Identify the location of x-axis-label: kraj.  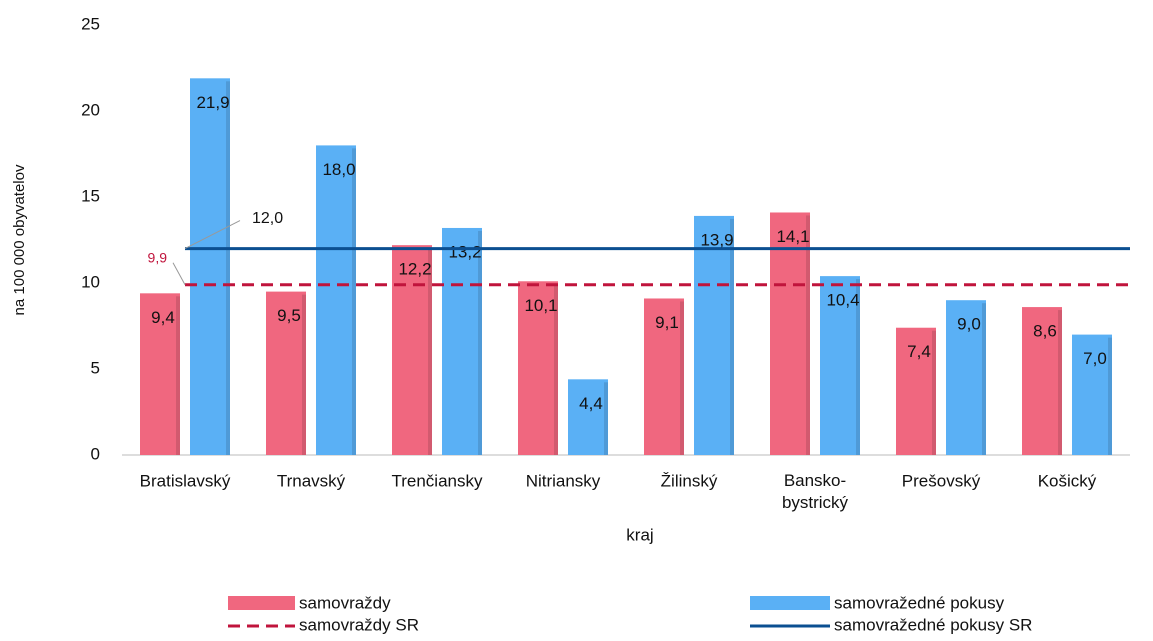
(639, 534).